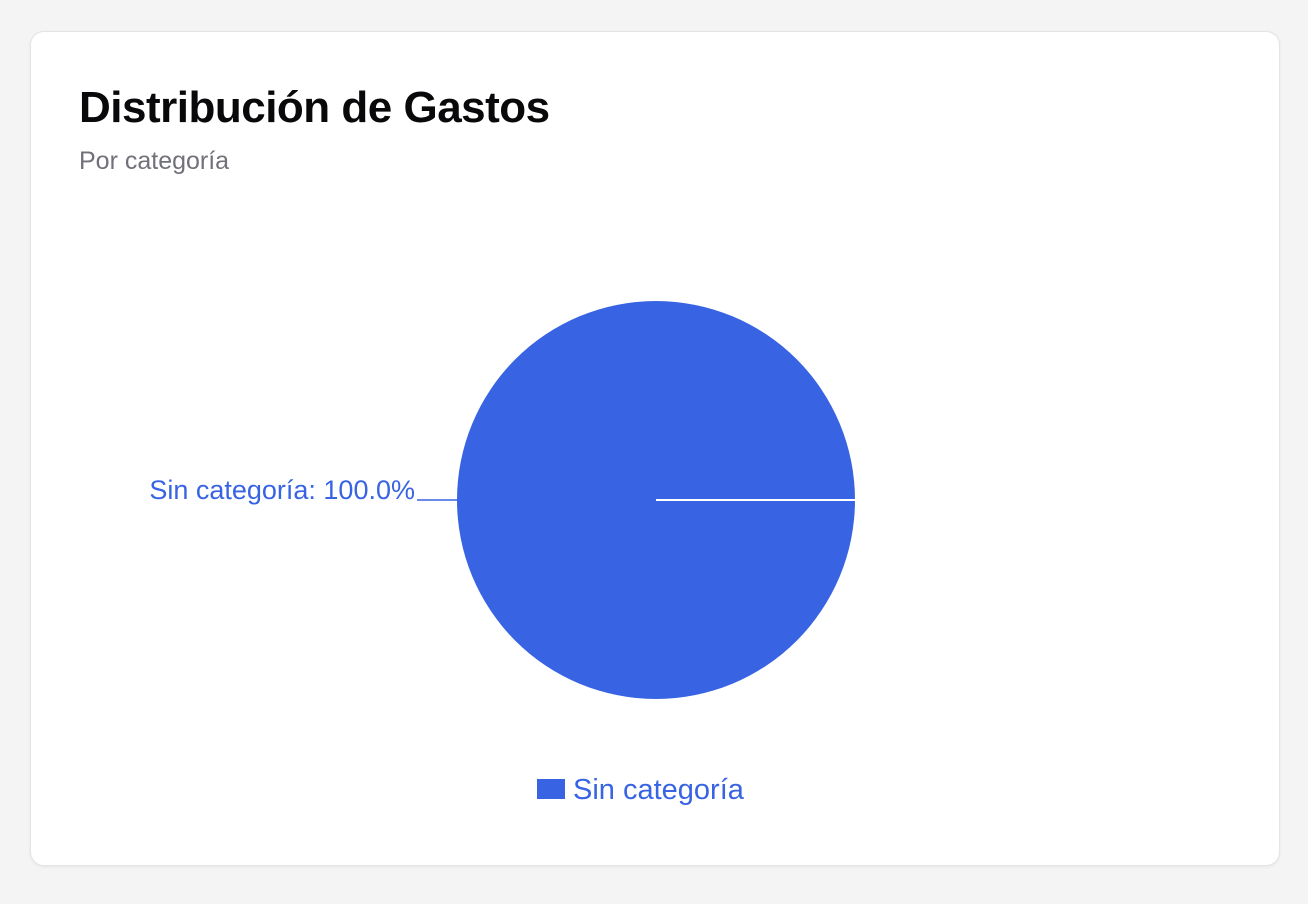 The height and width of the screenshot is (904, 1308). Describe the element at coordinates (551, 789) in the screenshot. I see `legend-swatch` at that location.